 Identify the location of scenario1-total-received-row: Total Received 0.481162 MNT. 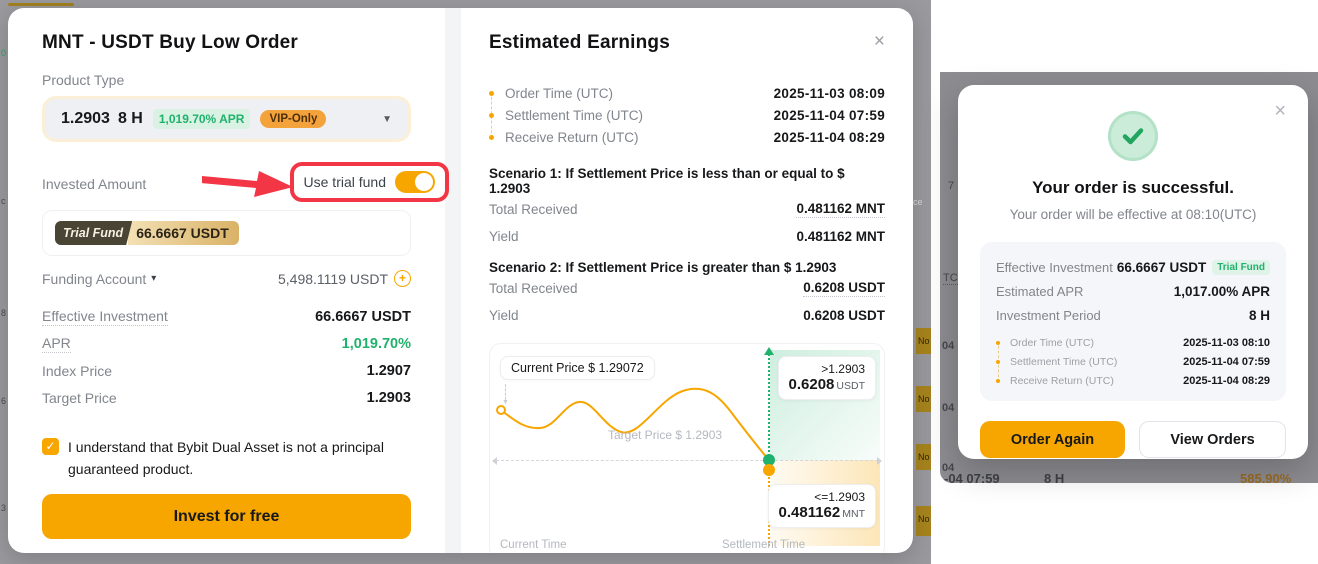
(687, 209).